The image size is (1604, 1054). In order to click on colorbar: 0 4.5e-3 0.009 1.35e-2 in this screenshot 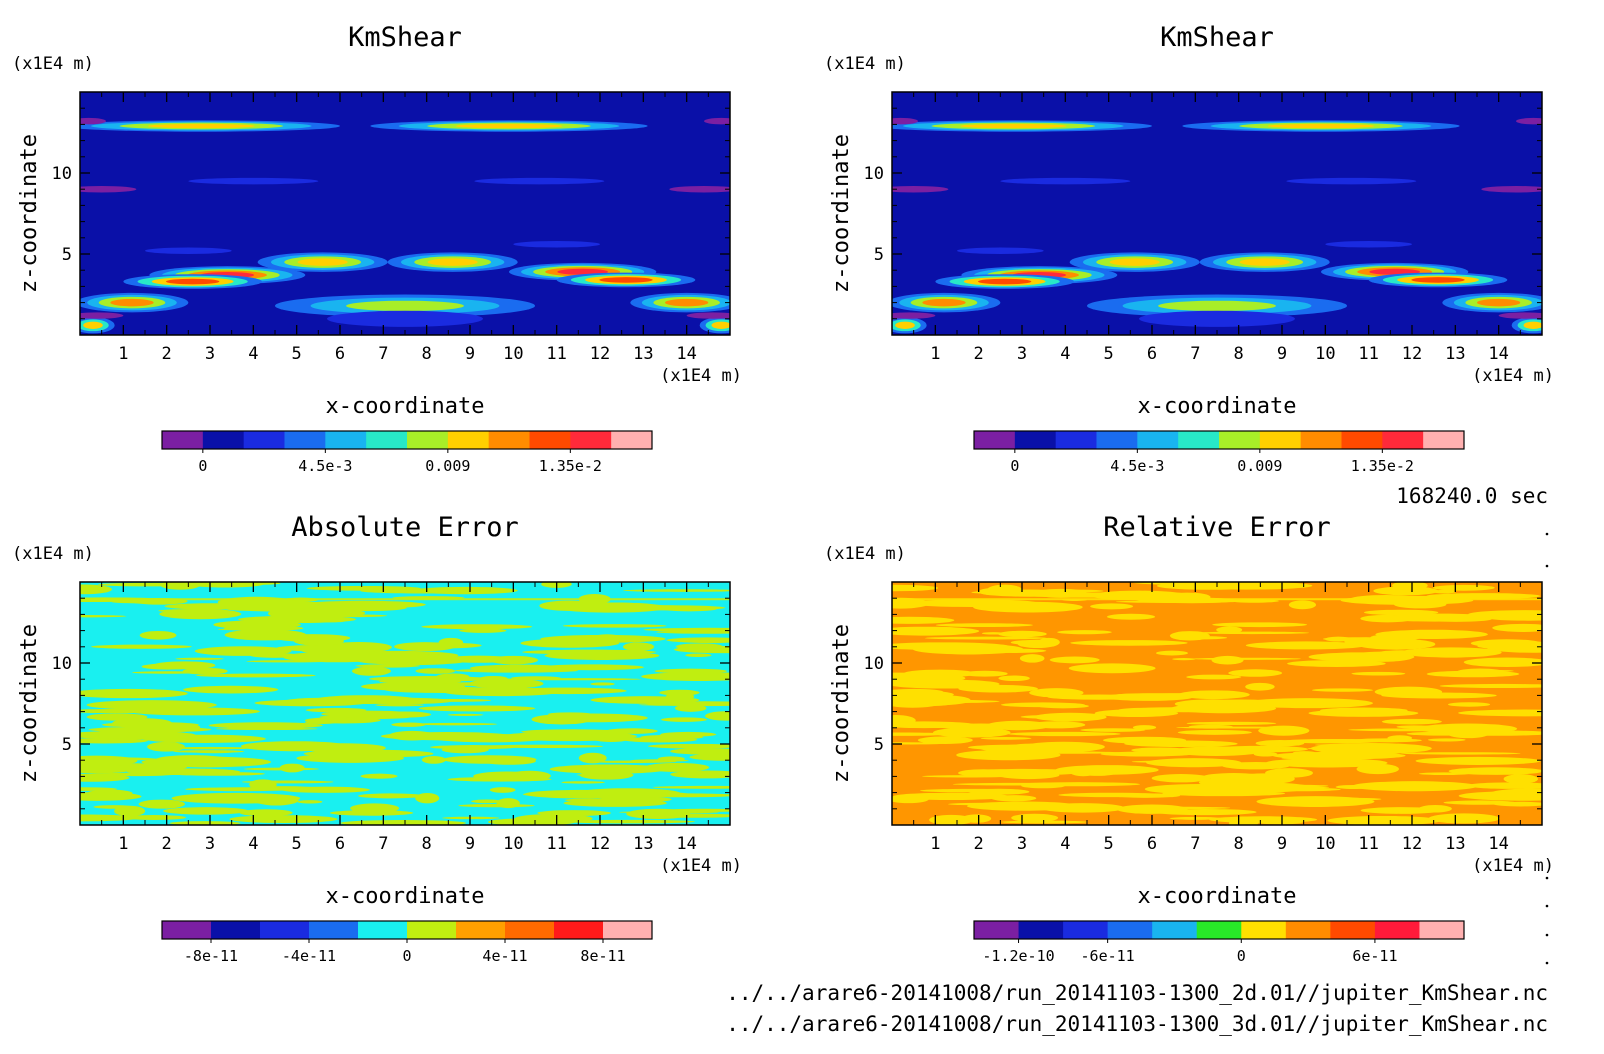, I will do `click(1219, 452)`.